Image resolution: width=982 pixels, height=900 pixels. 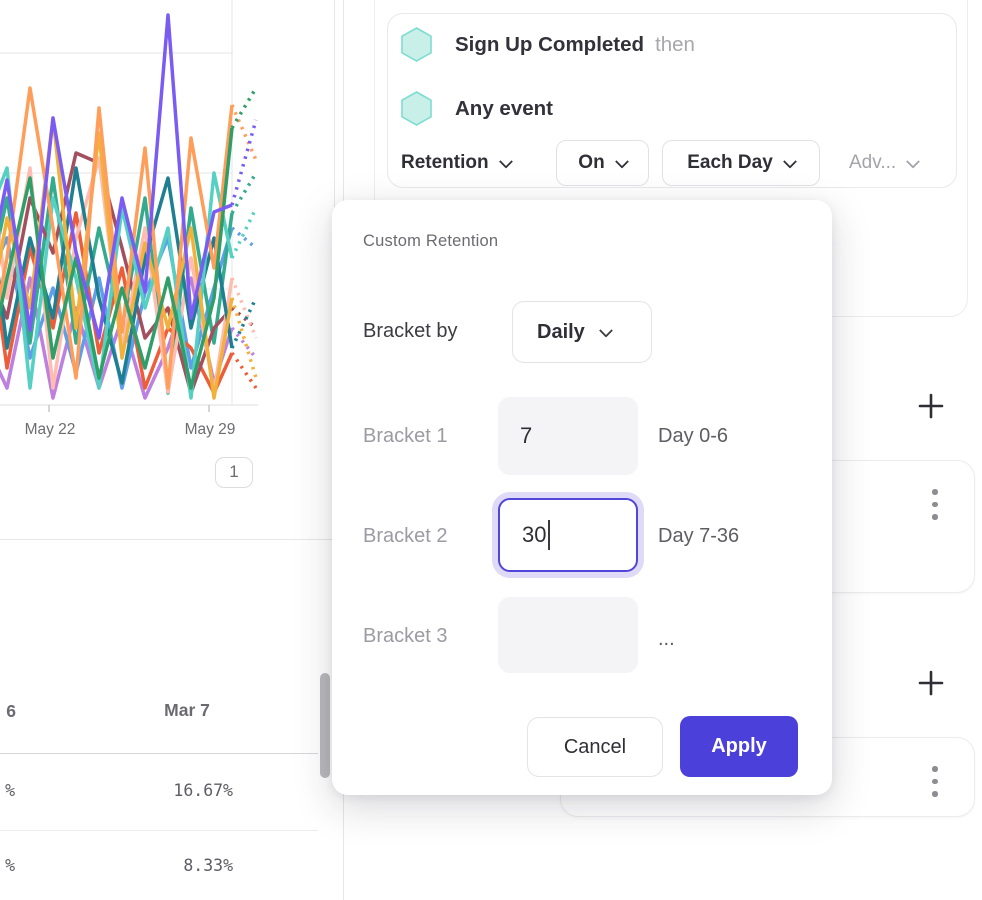 I want to click on event-name: Any event, so click(x=504, y=108).